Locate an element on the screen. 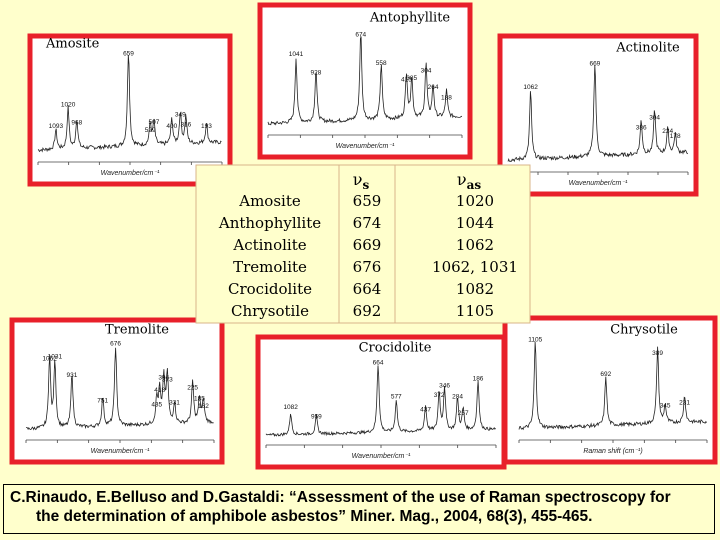 This screenshot has width=720, height=540. header-subscript: s is located at coordinates (365, 185).